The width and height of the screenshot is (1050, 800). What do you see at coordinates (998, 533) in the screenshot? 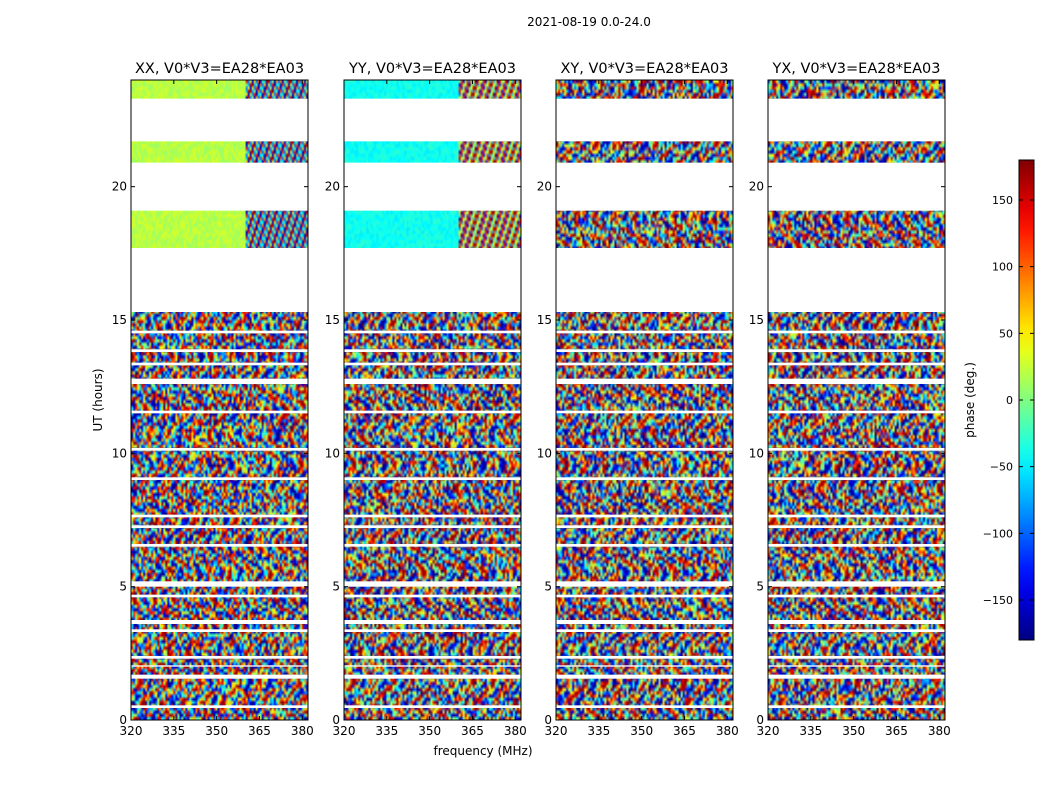
I see `colorbar-tick-label: −100` at bounding box center [998, 533].